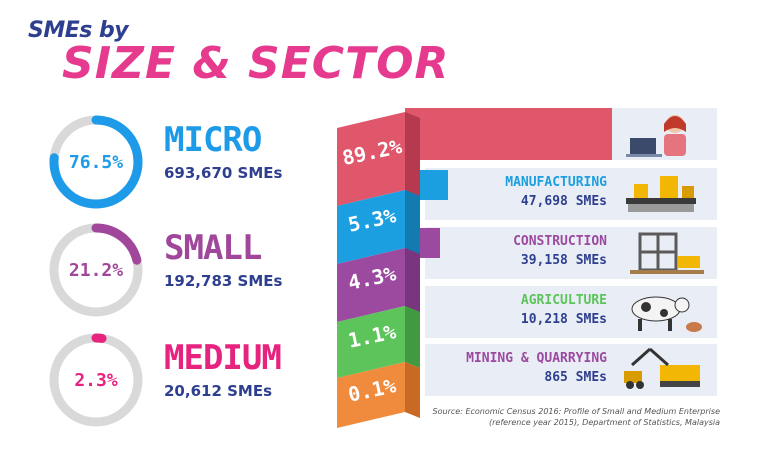 The image size is (768, 463). Describe the element at coordinates (372, 278) in the screenshot. I see `construction-percent: 4.3%` at that location.